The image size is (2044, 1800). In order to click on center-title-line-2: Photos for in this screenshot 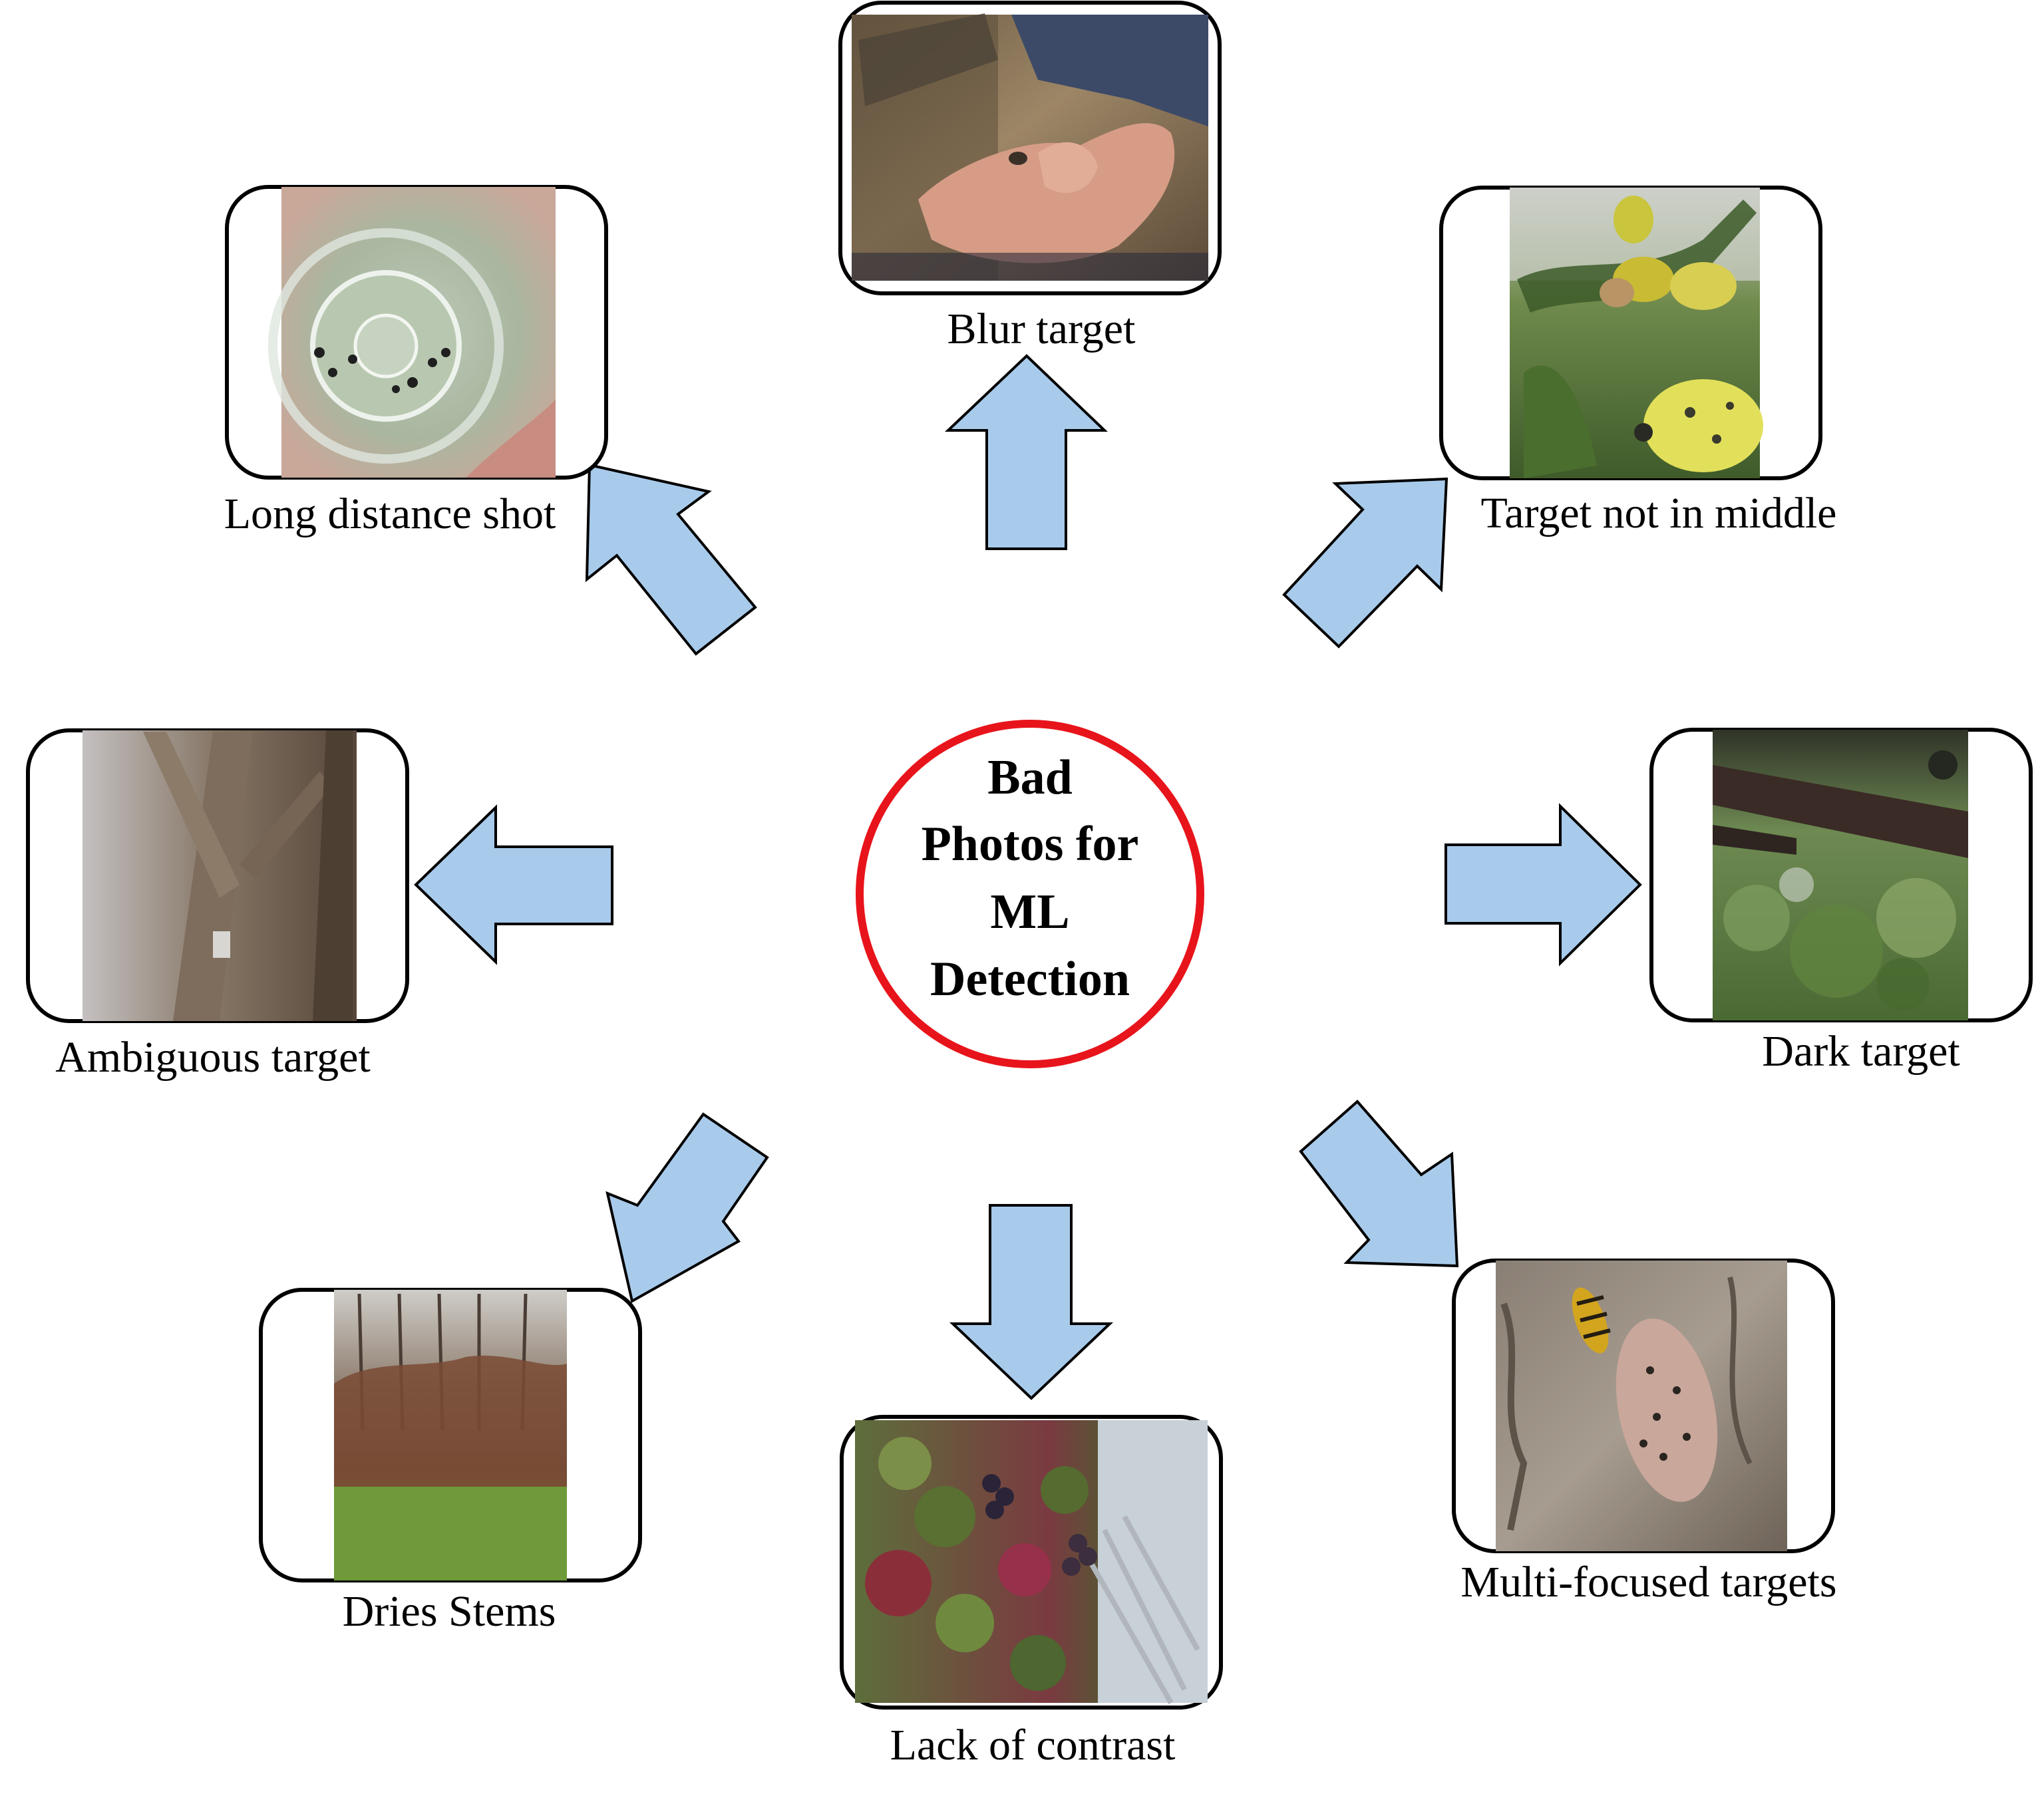, I will do `click(1030, 844)`.